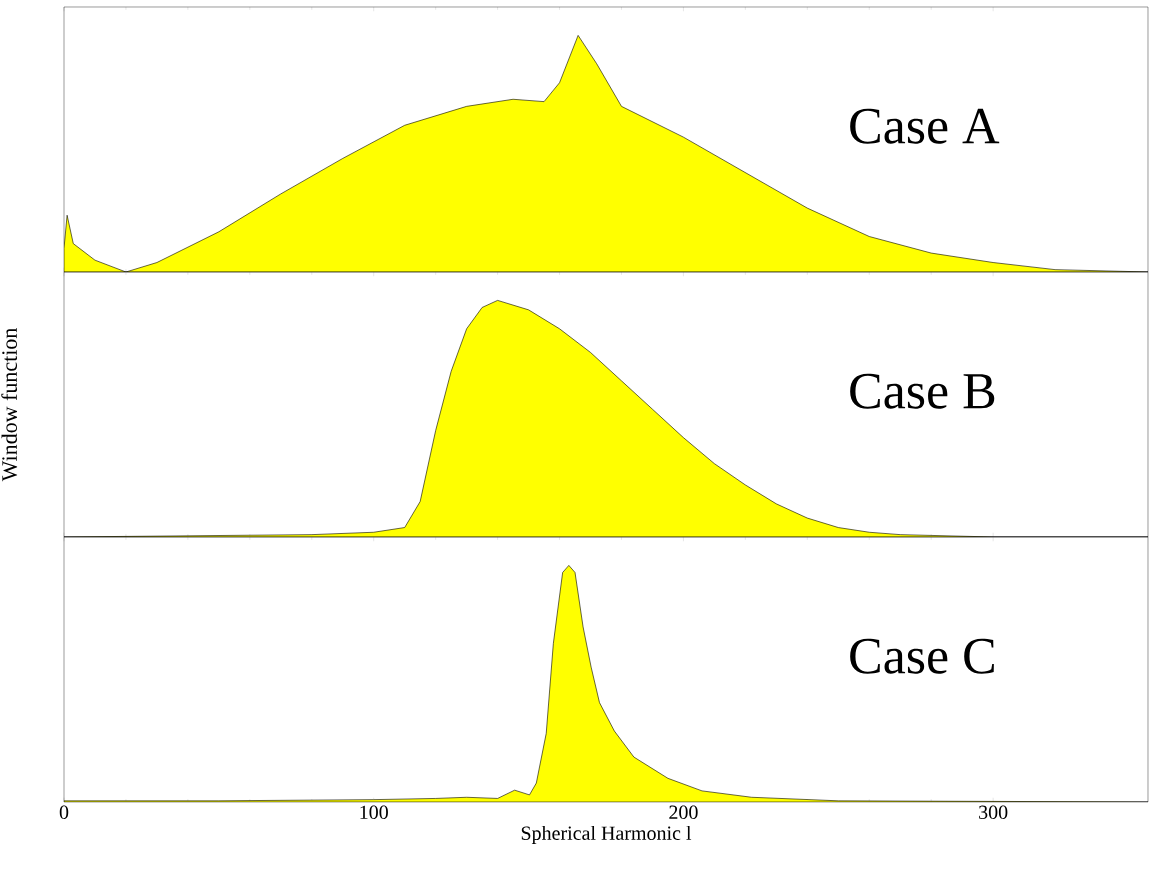 The height and width of the screenshot is (884, 1150). What do you see at coordinates (64, 812) in the screenshot?
I see `x-tick-label: 0` at bounding box center [64, 812].